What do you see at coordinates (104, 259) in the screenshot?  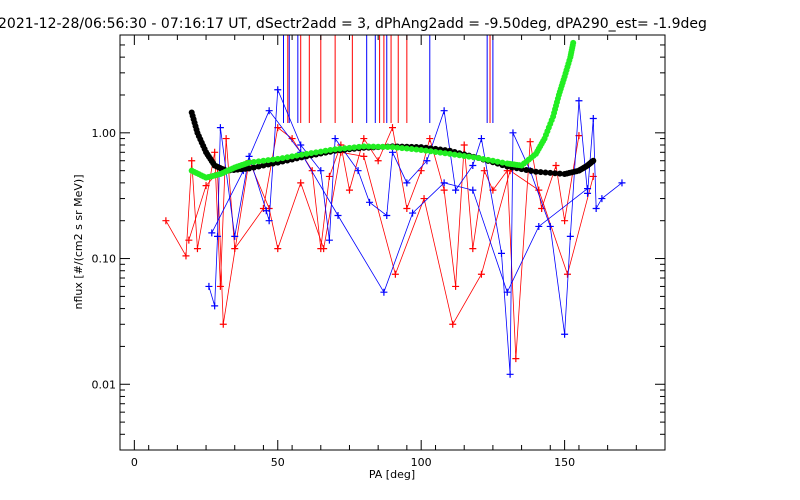 I see `y-tick-label: 0.10` at bounding box center [104, 259].